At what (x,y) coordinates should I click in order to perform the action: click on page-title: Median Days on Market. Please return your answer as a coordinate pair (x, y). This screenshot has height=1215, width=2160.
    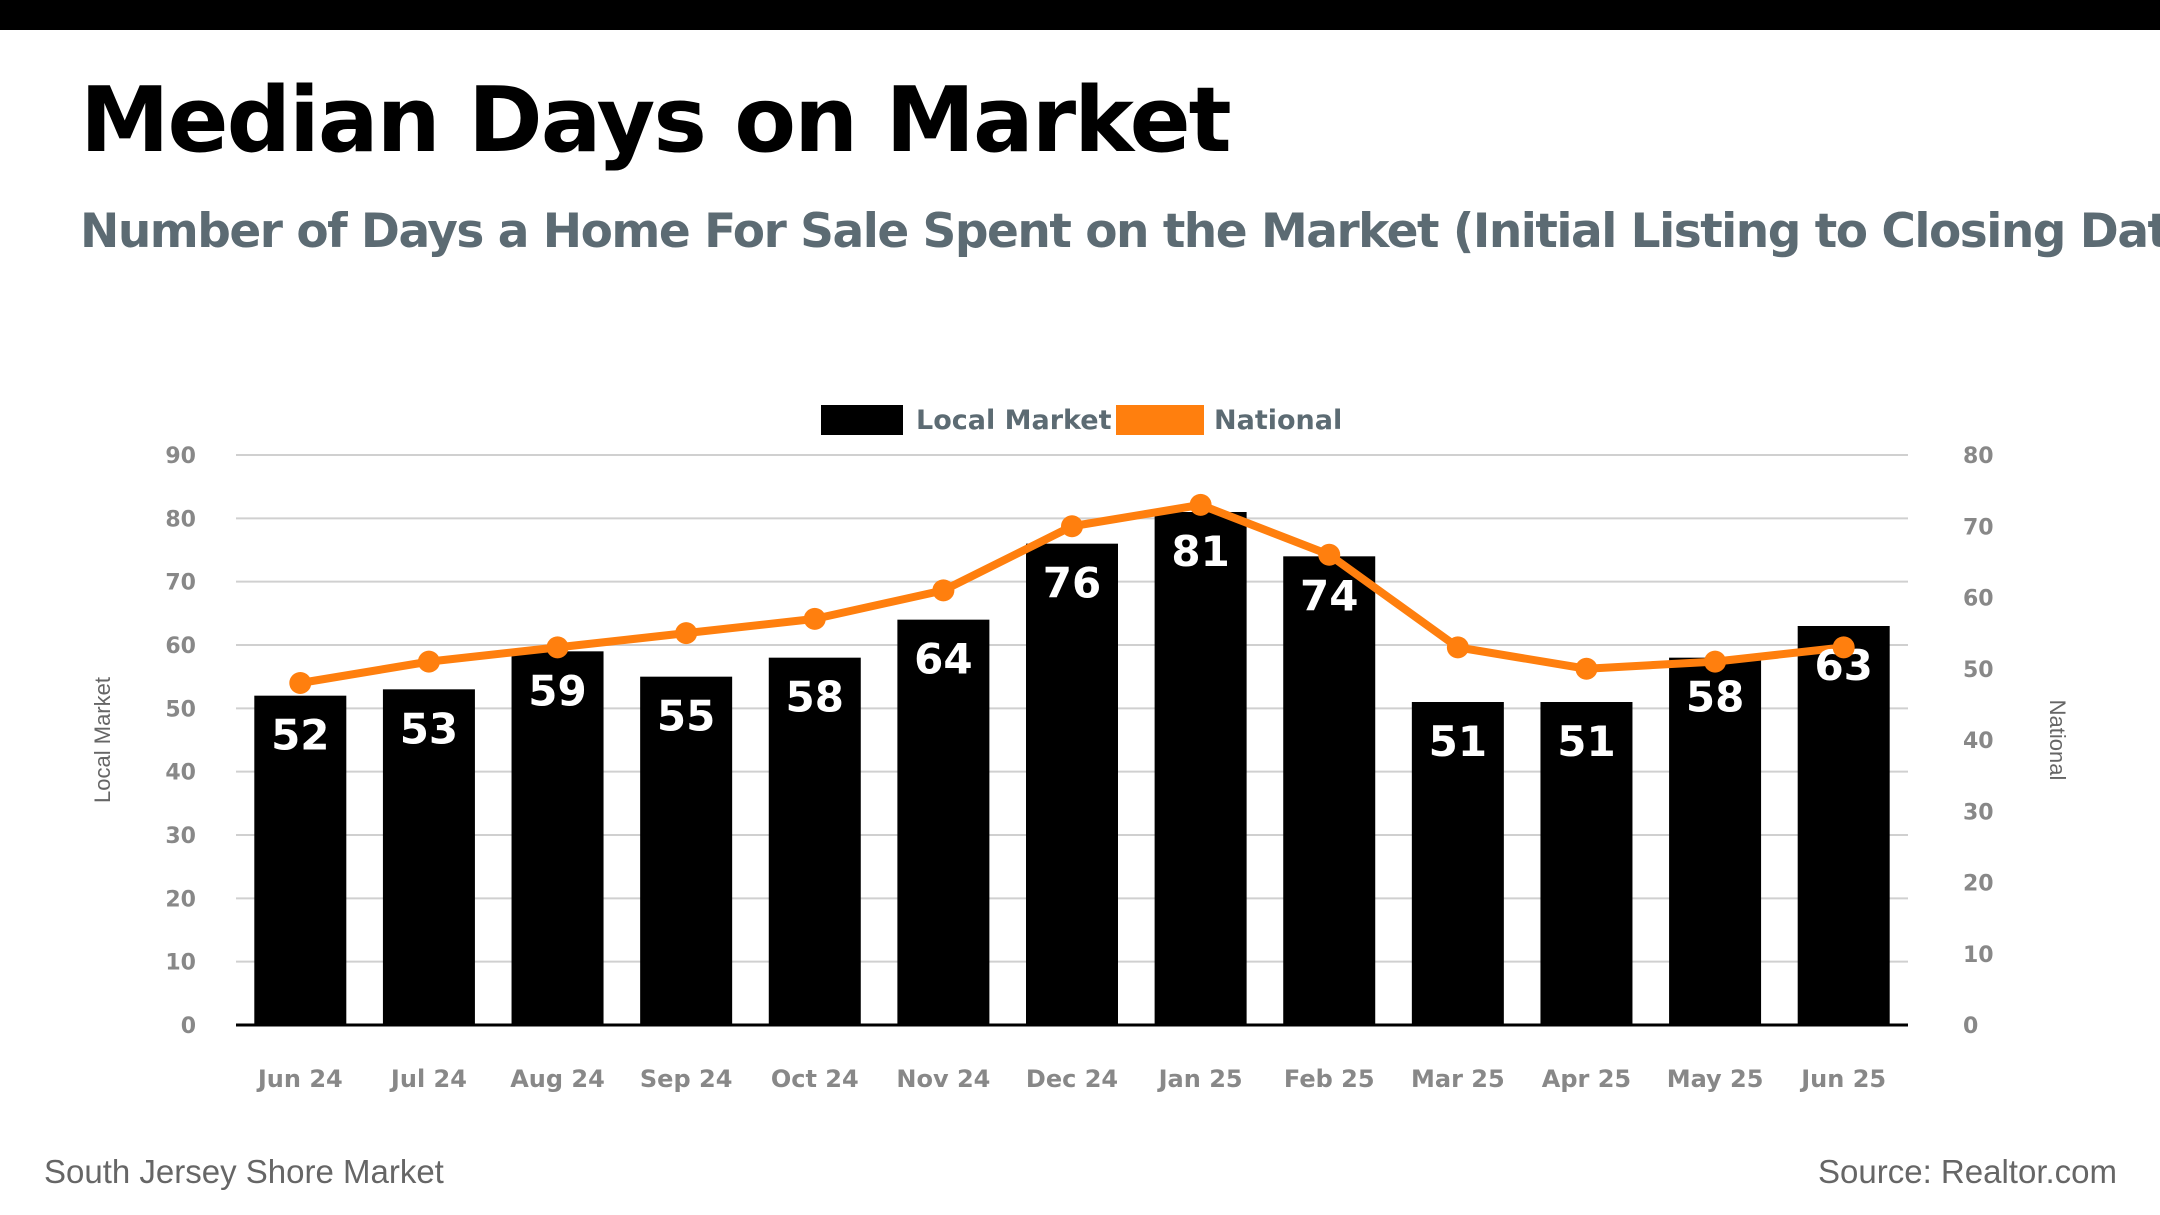
    Looking at the image, I should click on (656, 120).